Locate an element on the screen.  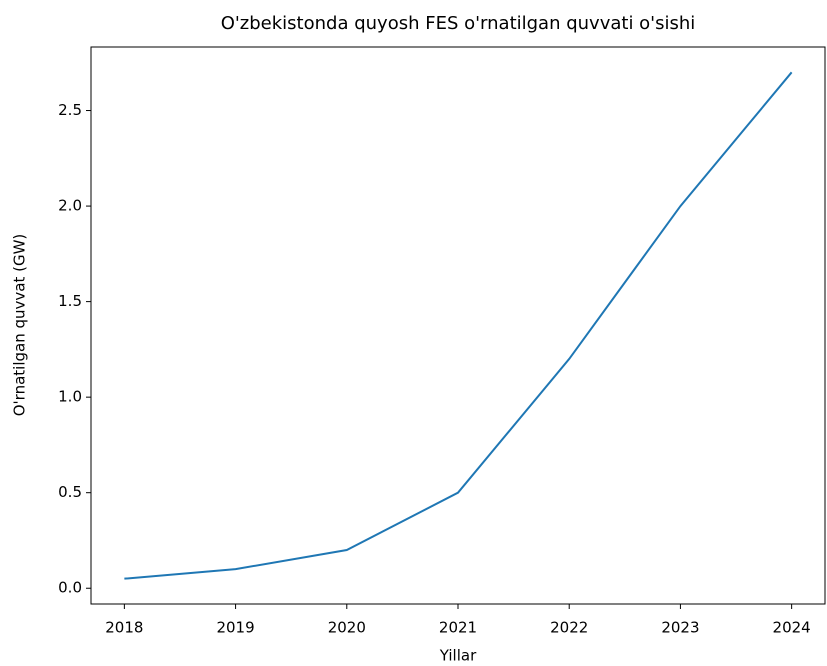
x-tick-label: 2023 is located at coordinates (680, 628).